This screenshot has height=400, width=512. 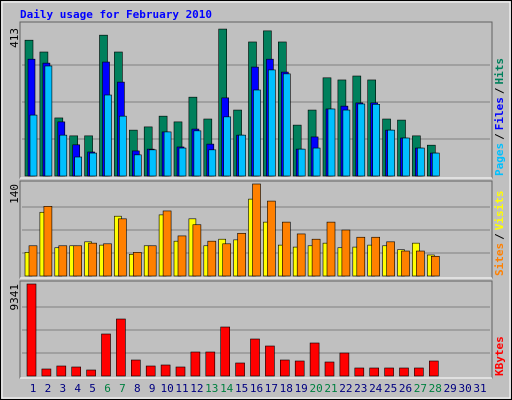 I want to click on legend-entry: KBytes, so click(x=499, y=356).